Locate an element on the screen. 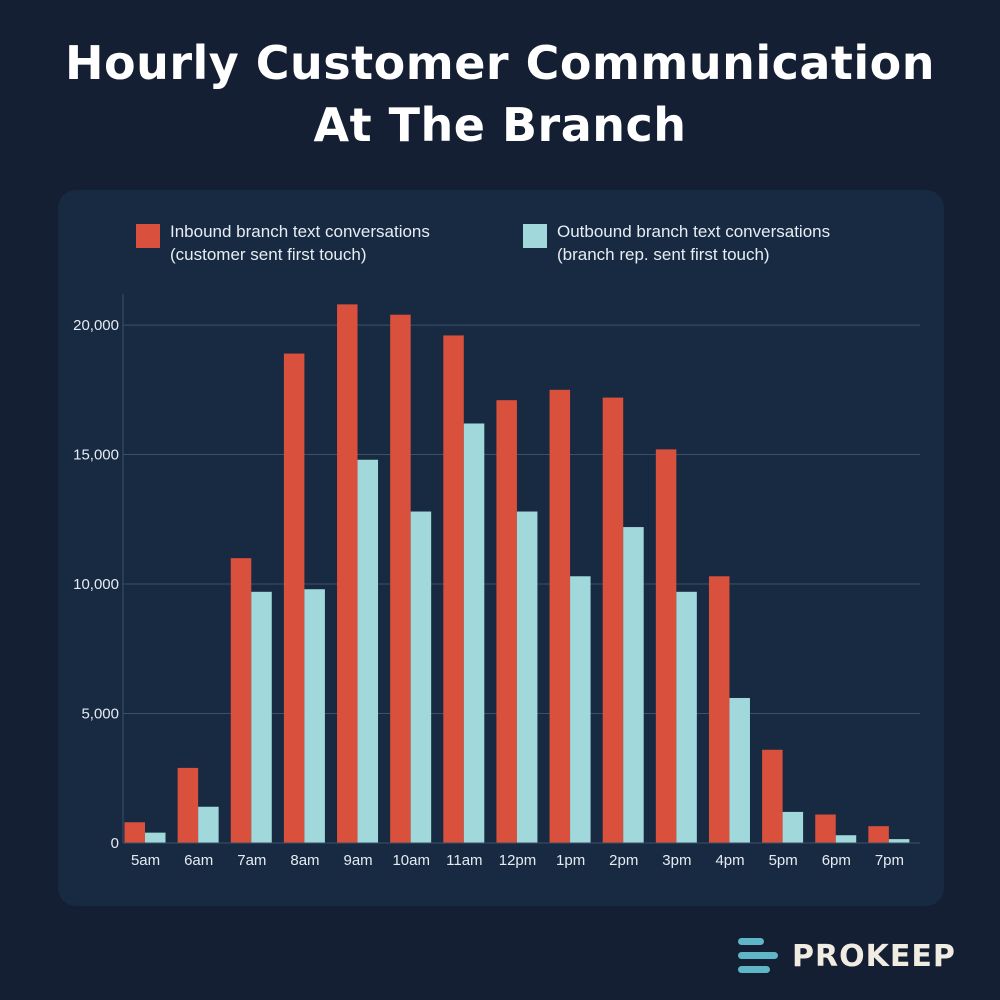  x-tick-label: 3pm is located at coordinates (676, 860).